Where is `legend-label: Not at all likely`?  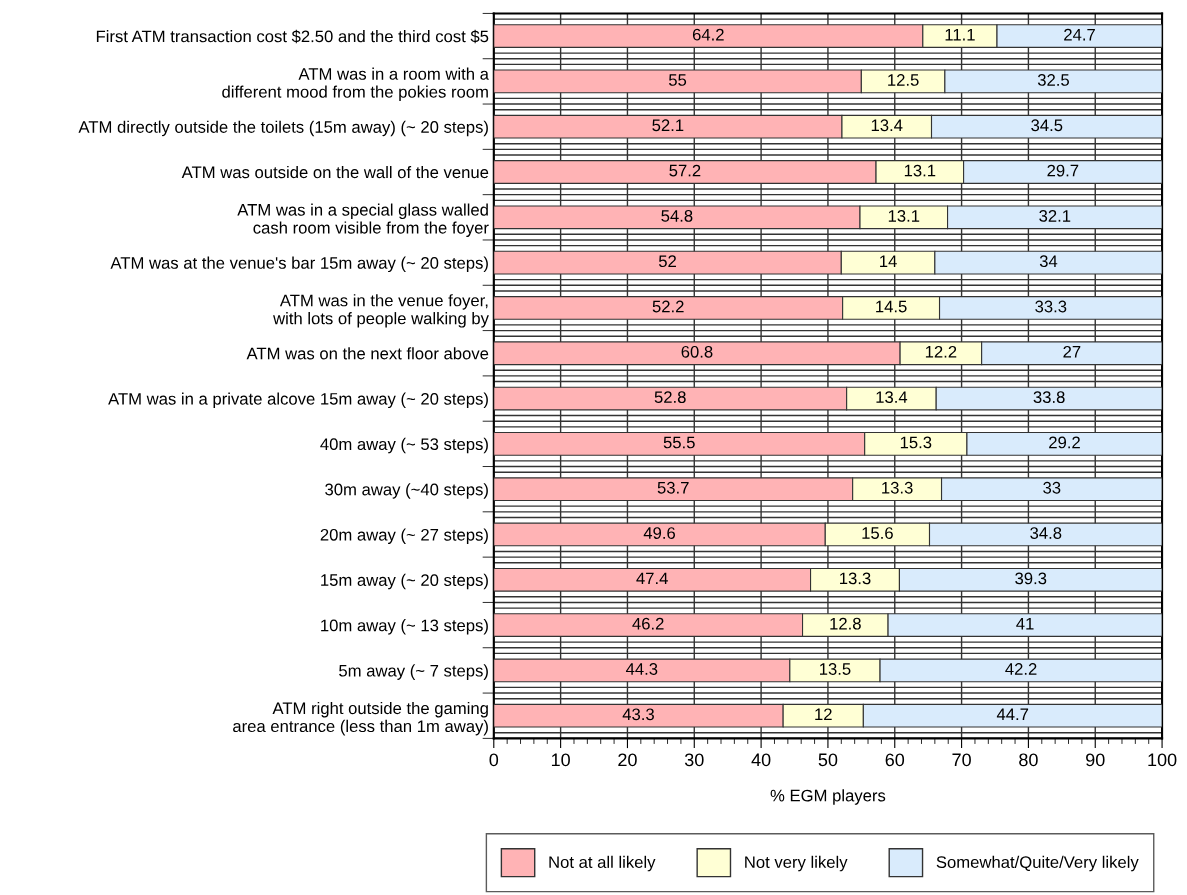 legend-label: Not at all likely is located at coordinates (602, 863).